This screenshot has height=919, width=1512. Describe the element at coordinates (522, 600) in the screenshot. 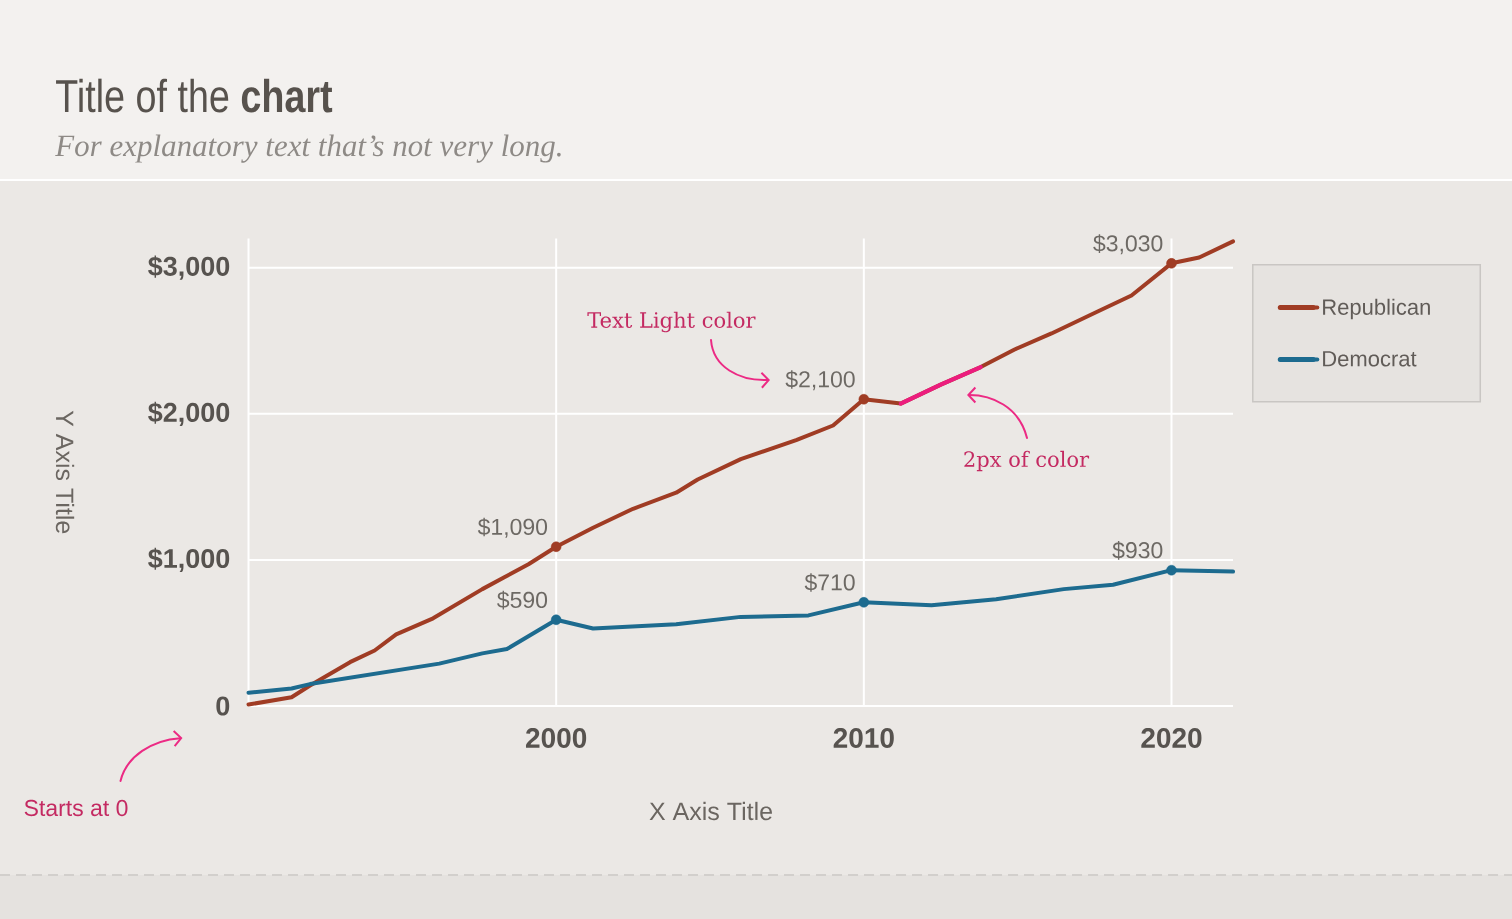

I see `data-label: $590` at that location.